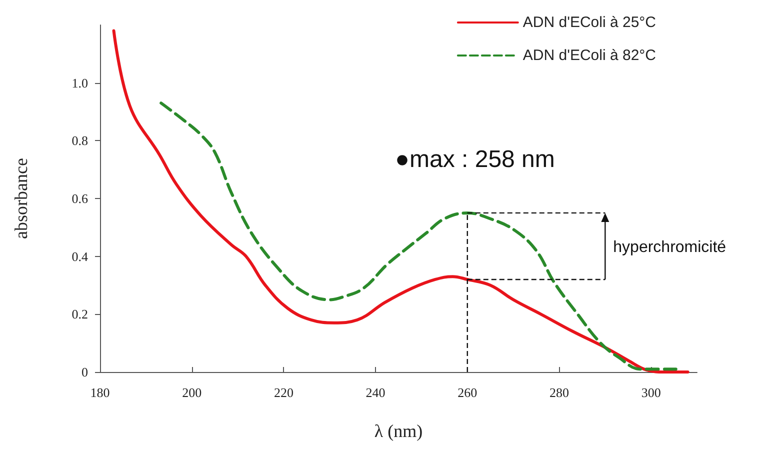  Describe the element at coordinates (589, 22) in the screenshot. I see `legend-label: ADN d'EColi à 25°C` at that location.